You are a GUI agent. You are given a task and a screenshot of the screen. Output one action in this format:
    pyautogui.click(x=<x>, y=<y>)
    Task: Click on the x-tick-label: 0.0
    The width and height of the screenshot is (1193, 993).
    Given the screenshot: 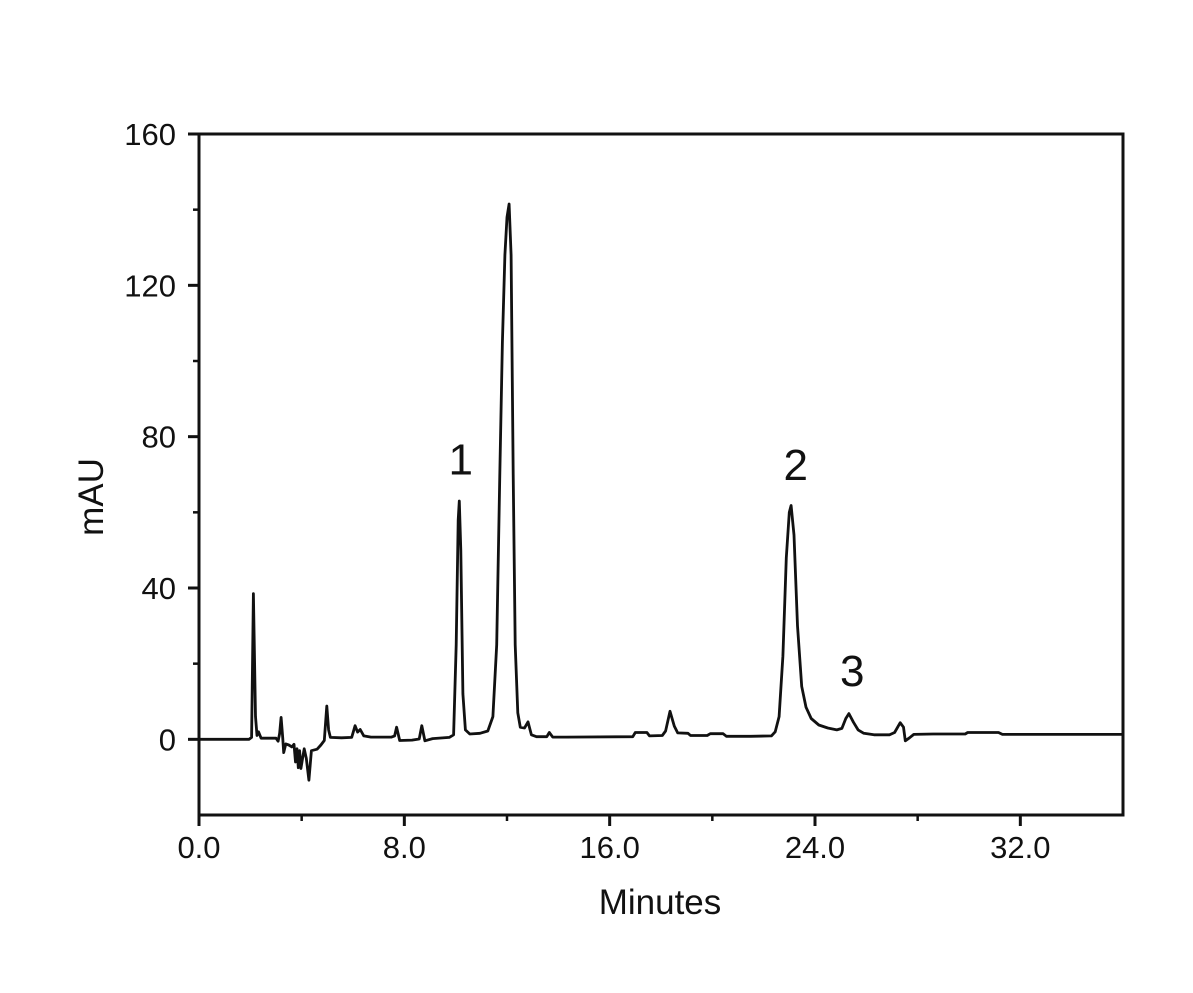 What is the action you would take?
    pyautogui.click(x=198, y=847)
    